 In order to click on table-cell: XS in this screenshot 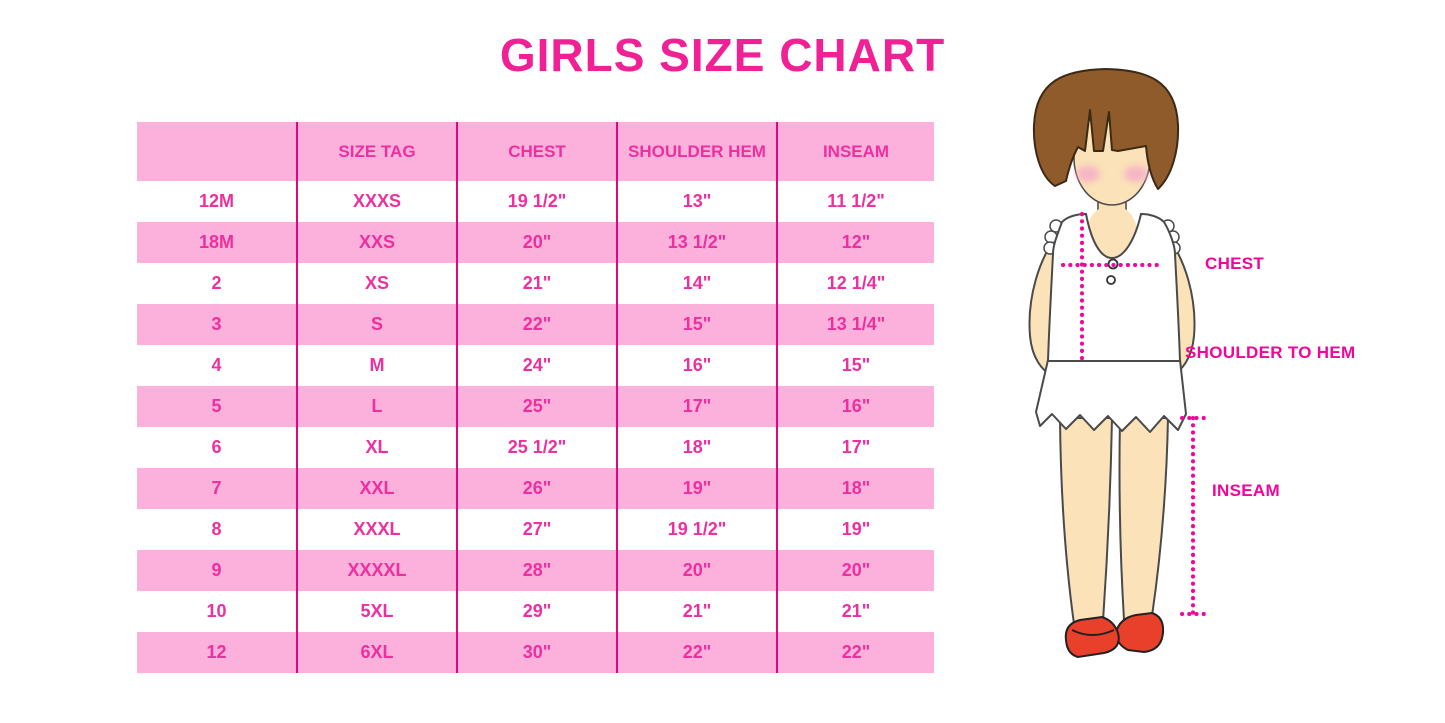, I will do `click(378, 283)`.